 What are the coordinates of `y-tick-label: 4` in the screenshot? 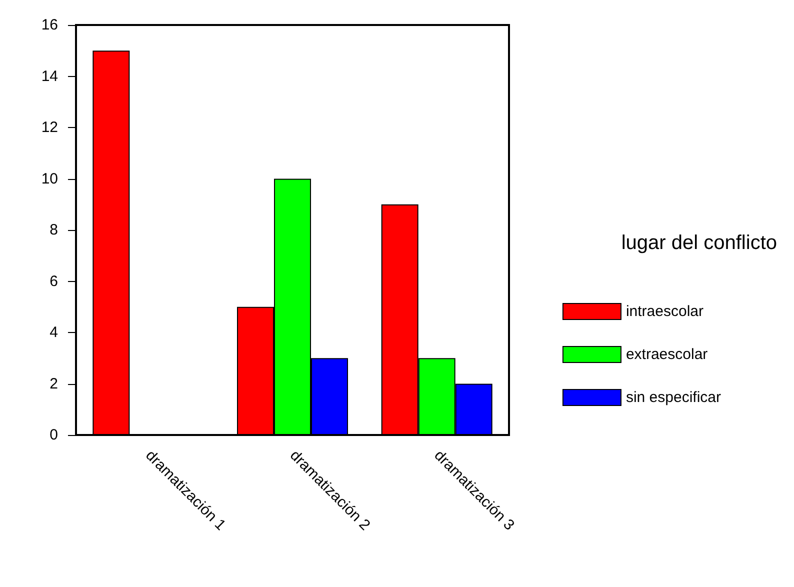 It's located at (54, 332).